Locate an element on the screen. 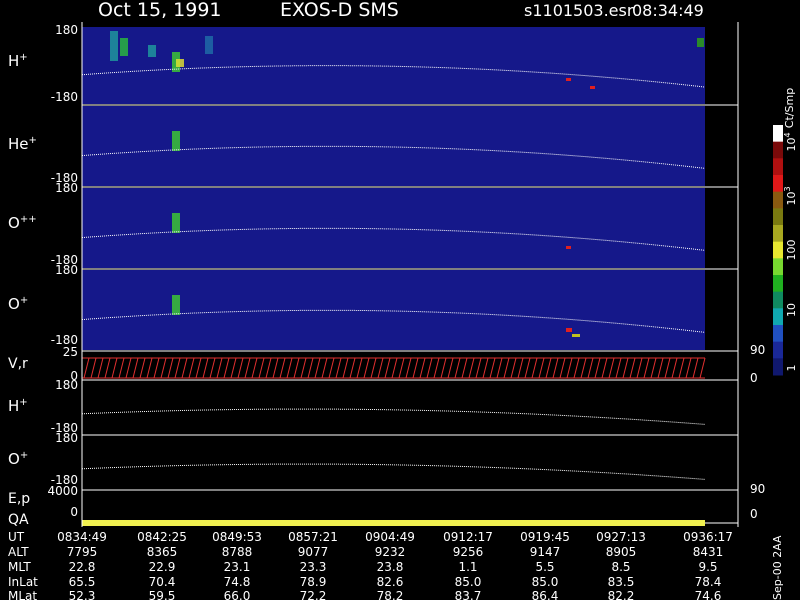 The width and height of the screenshot is (800, 600). table-cell: 78.9 is located at coordinates (313, 582).